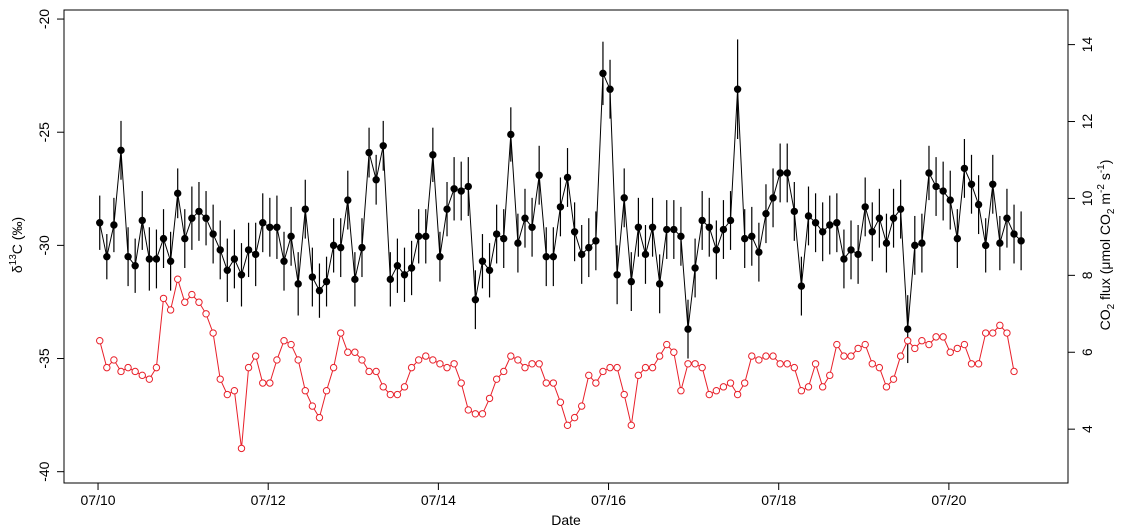 The width and height of the screenshot is (1127, 532). What do you see at coordinates (1111, 211) in the screenshot?
I see `axis-title-part: 2` at bounding box center [1111, 211].